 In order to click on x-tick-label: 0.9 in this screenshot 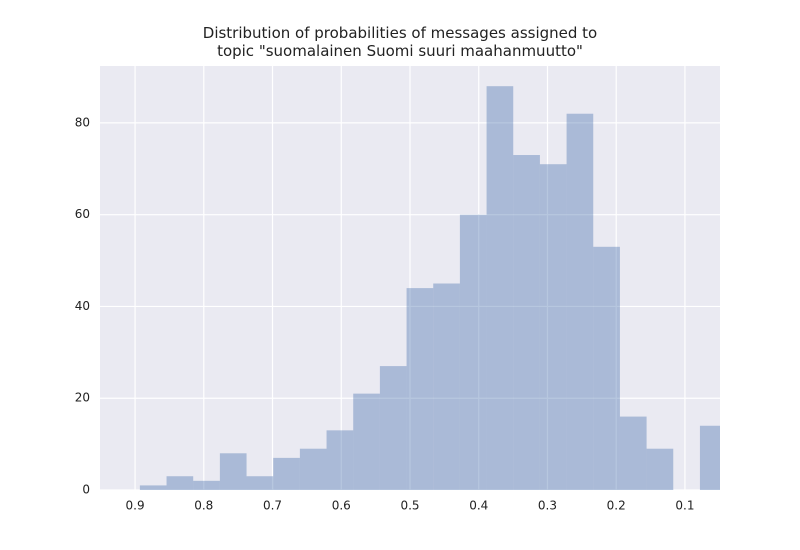, I will do `click(135, 506)`.